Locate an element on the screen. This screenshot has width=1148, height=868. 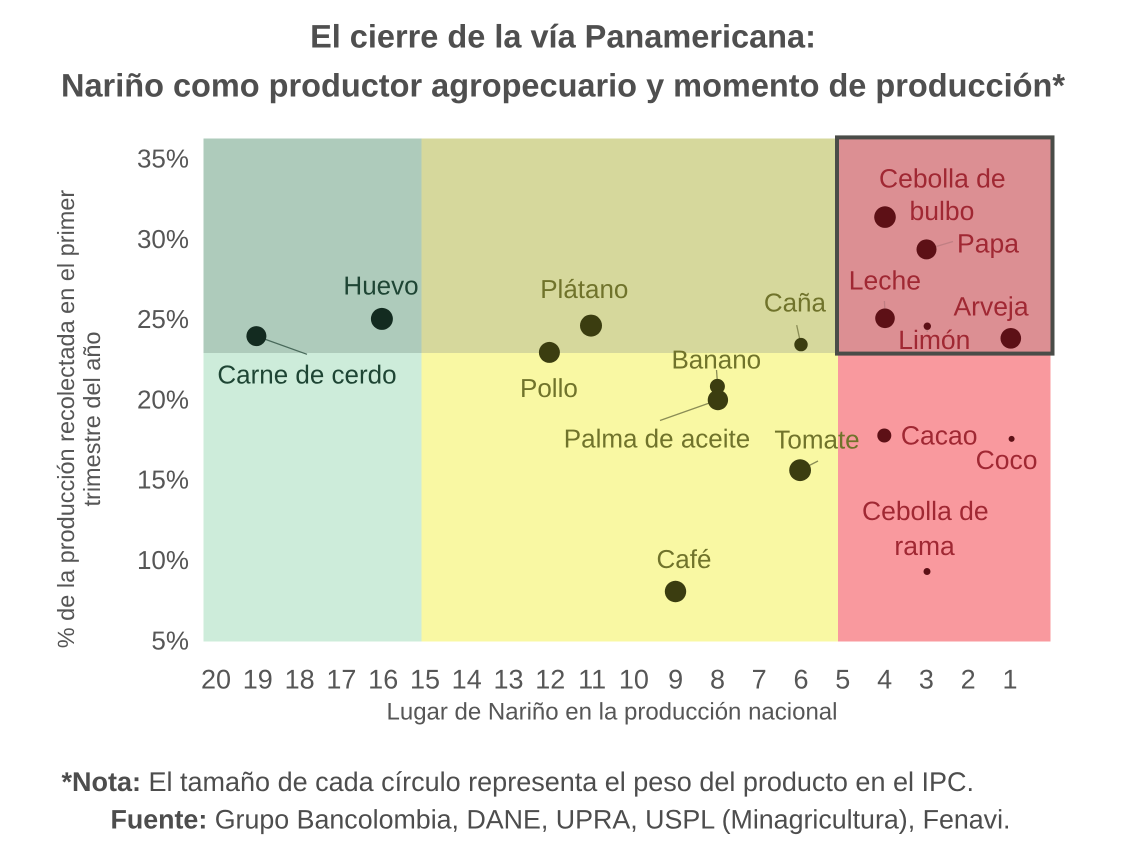
svg-text: Banano is located at coordinates (716, 359).